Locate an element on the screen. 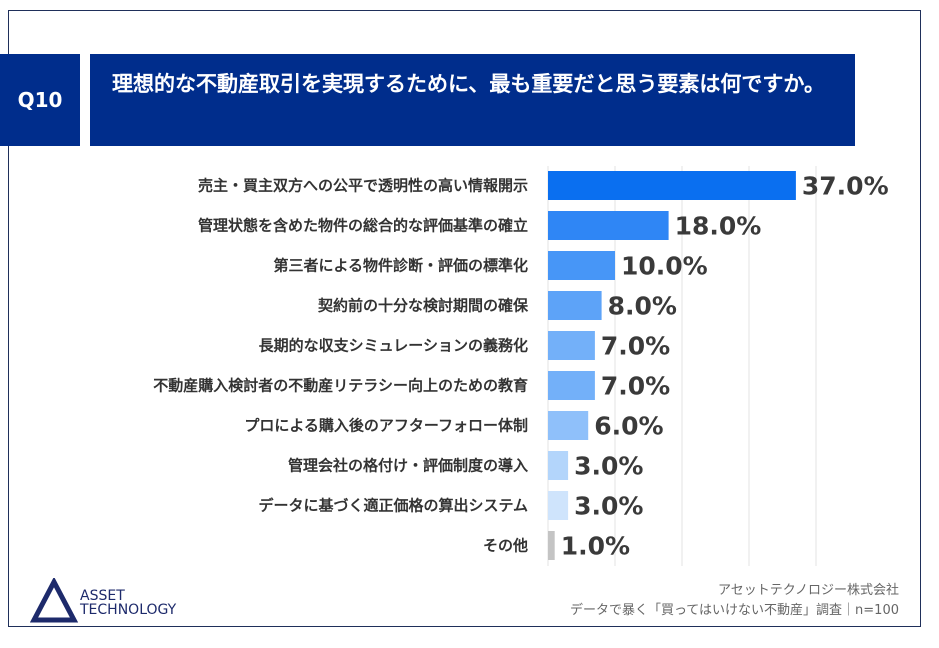 The image size is (939, 648). category-label: 売主・買主双方への公平で透明性の高い情報開示 is located at coordinates (363, 186).